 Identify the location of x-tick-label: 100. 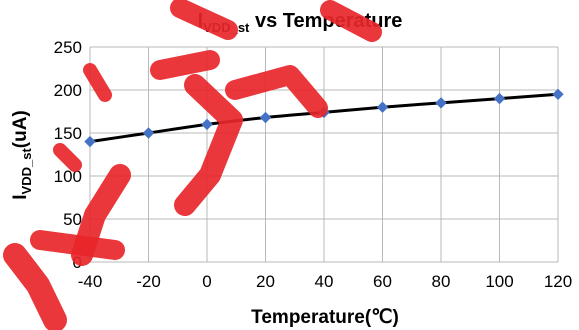
(499, 281).